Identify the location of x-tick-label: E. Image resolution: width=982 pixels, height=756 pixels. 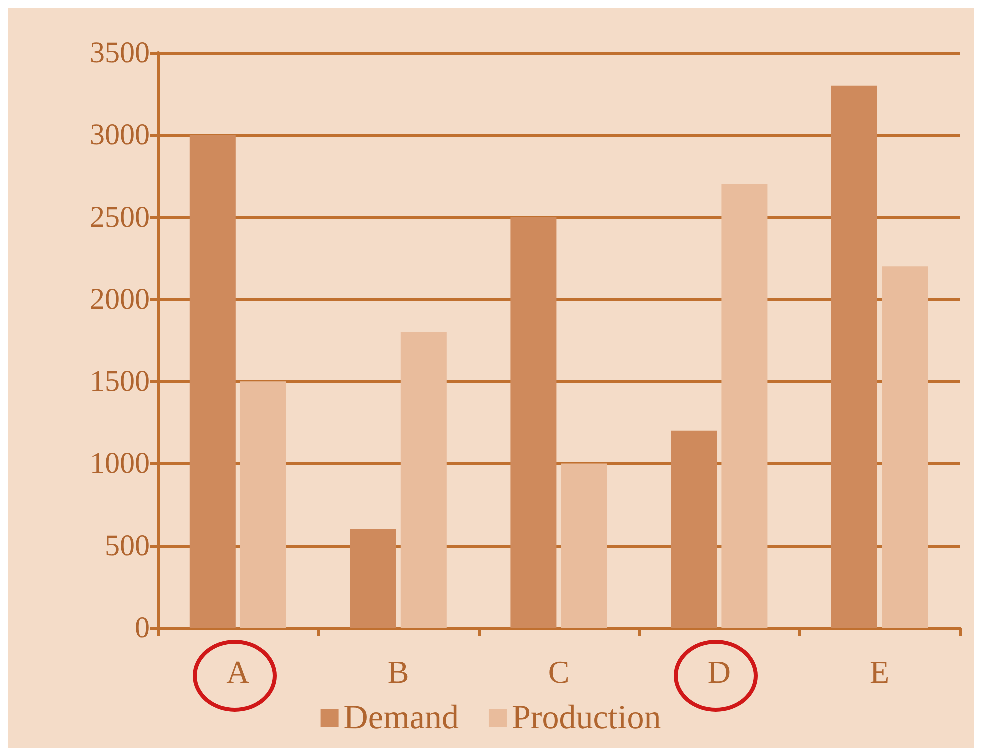
(880, 672).